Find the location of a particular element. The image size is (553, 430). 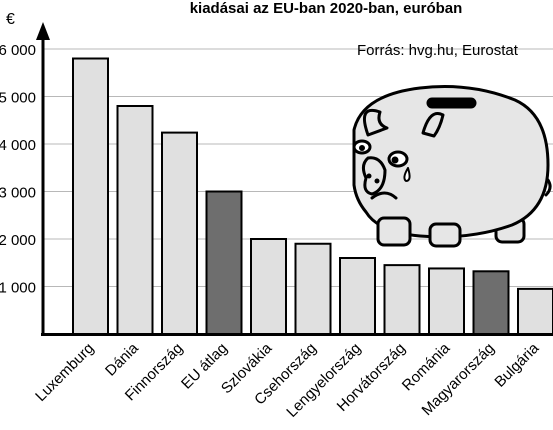

y-unit-label: € is located at coordinates (10, 19).